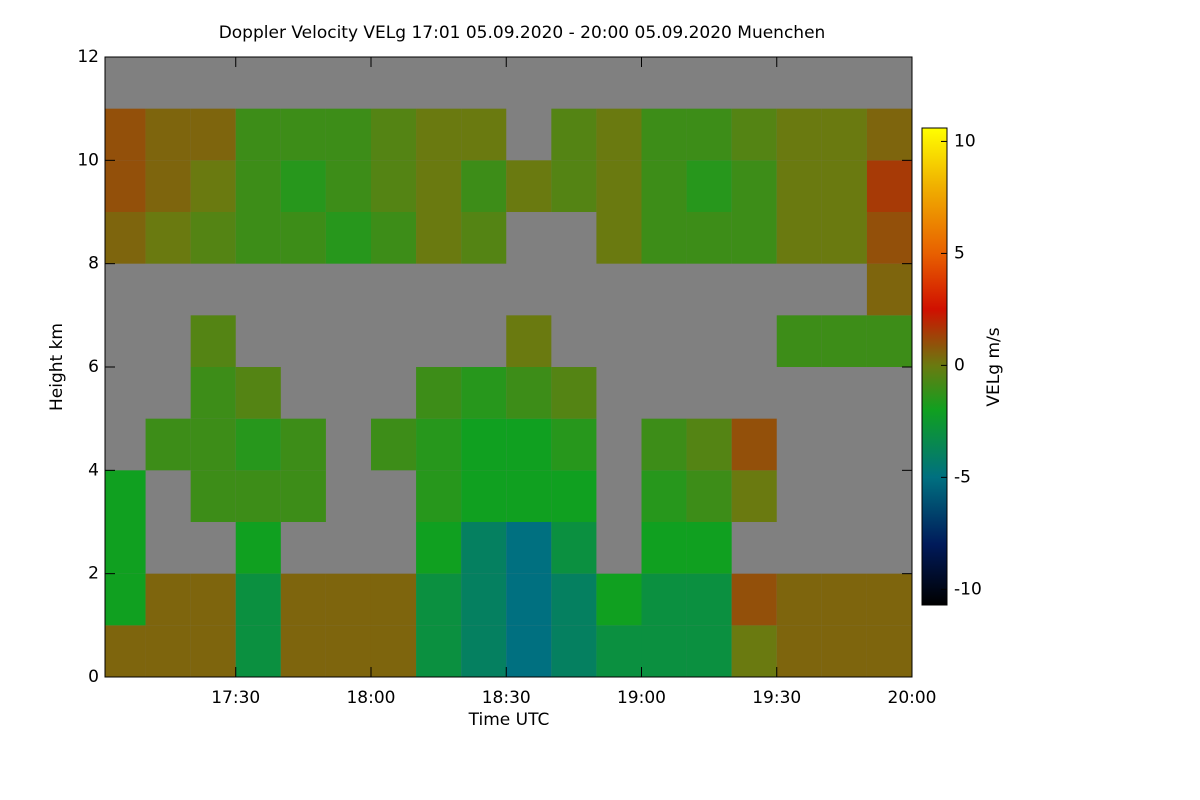  I want to click on y-tick-label: 4, so click(93, 470).